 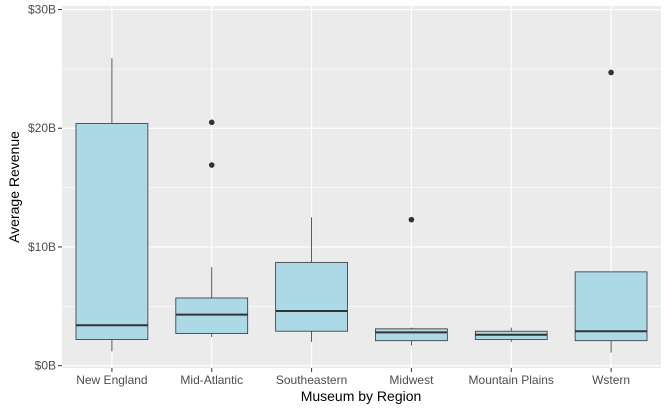 What do you see at coordinates (611, 211) in the screenshot?
I see `box-wstern` at bounding box center [611, 211].